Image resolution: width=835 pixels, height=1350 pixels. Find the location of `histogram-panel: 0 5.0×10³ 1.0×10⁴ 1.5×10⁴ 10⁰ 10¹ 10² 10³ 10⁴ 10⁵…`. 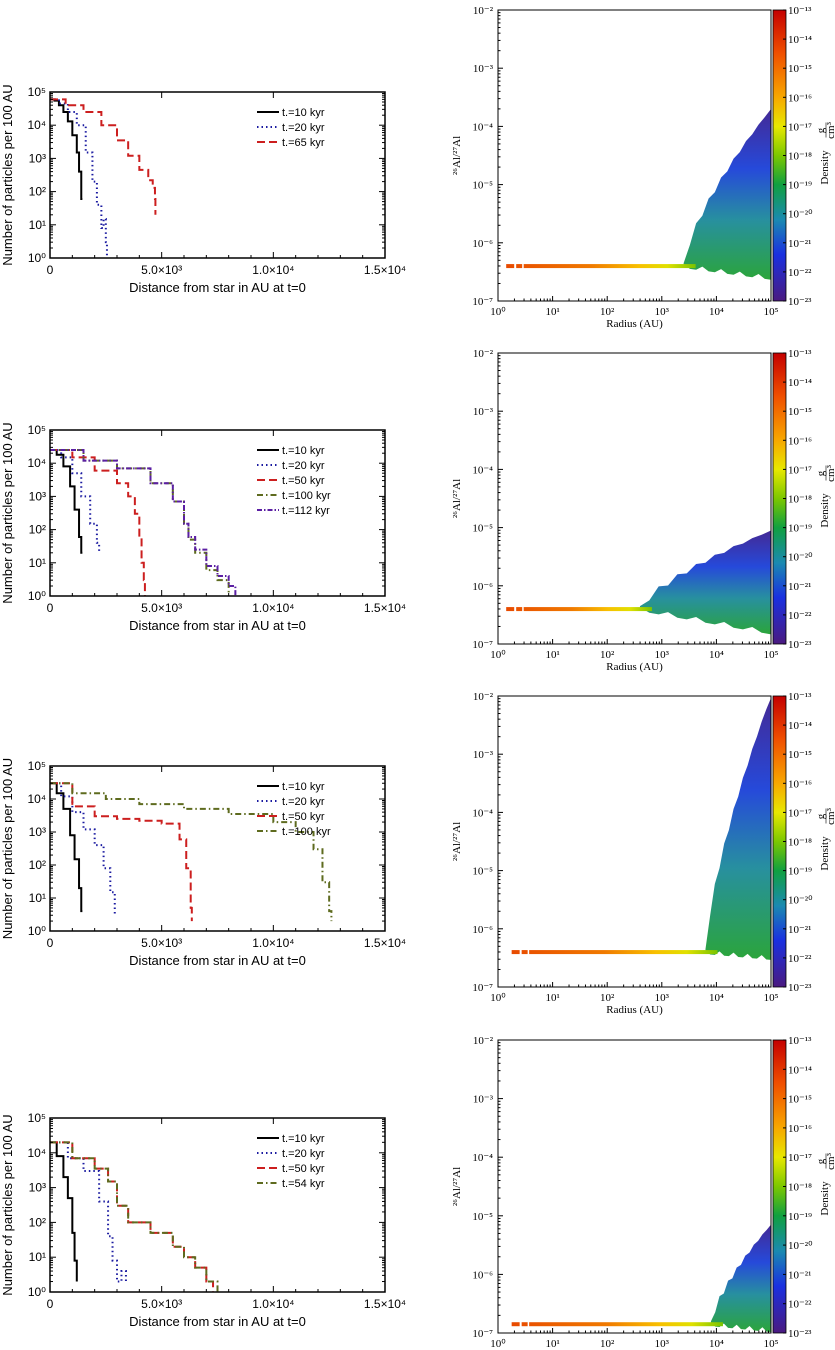

histogram-panel: 0 5.0×10³ 1.0×10⁴ 1.5×10⁴ 10⁰ 10¹ 10² 10³ 10⁴ 10⁵… is located at coordinates (203, 1220).